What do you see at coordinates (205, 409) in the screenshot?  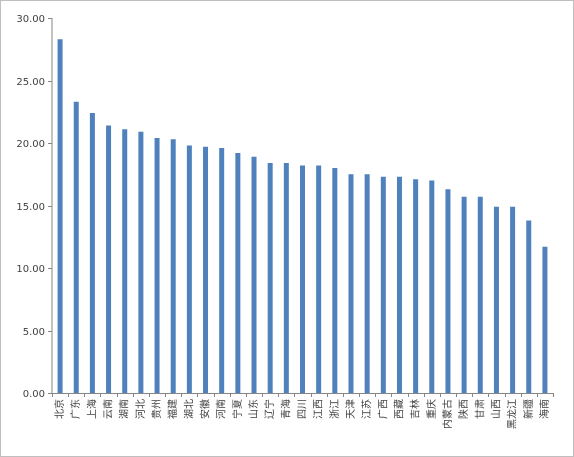 I see `x-tick-label: 安徽` at bounding box center [205, 409].